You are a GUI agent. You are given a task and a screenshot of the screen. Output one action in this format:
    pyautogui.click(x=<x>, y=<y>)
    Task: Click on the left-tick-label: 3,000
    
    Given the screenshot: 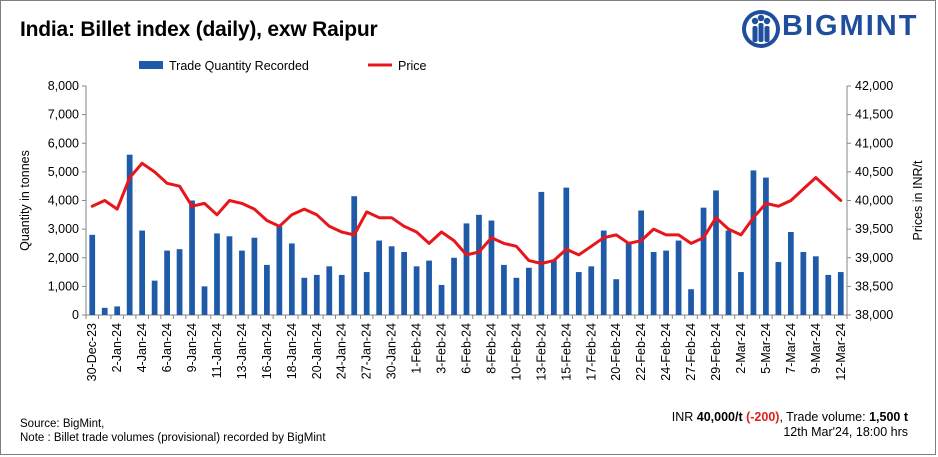 What is the action you would take?
    pyautogui.click(x=63, y=229)
    